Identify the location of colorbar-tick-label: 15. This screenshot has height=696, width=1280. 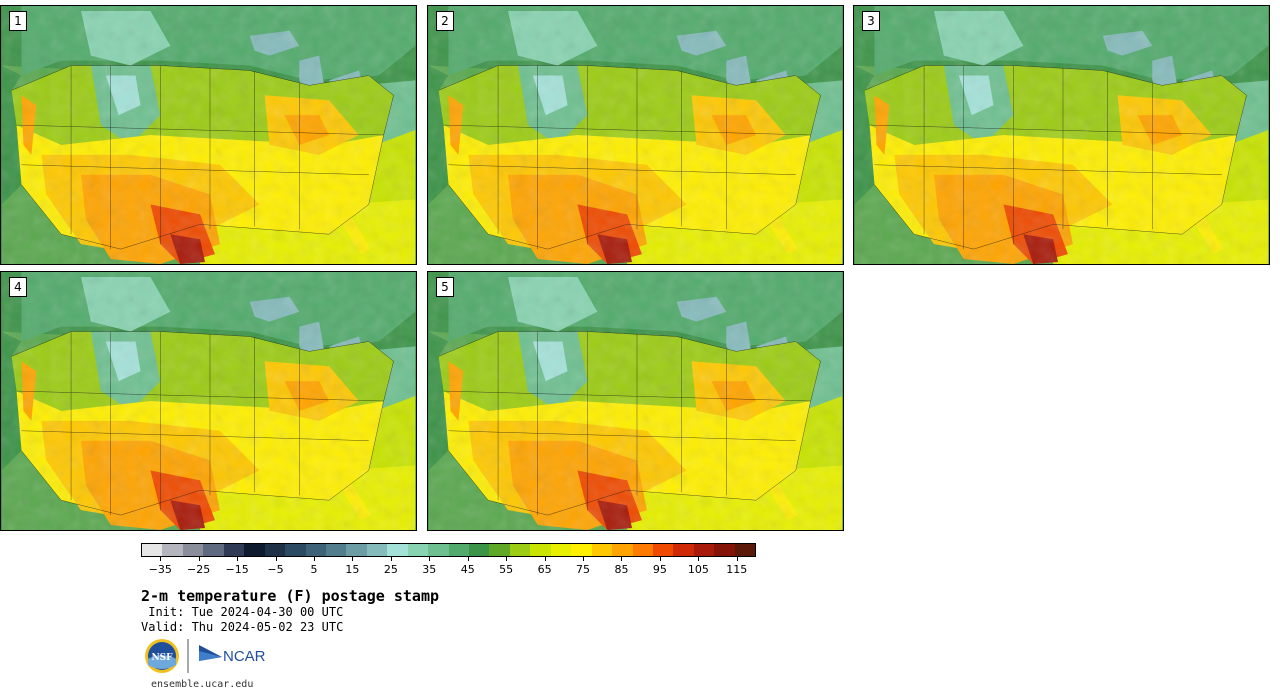
(352, 569).